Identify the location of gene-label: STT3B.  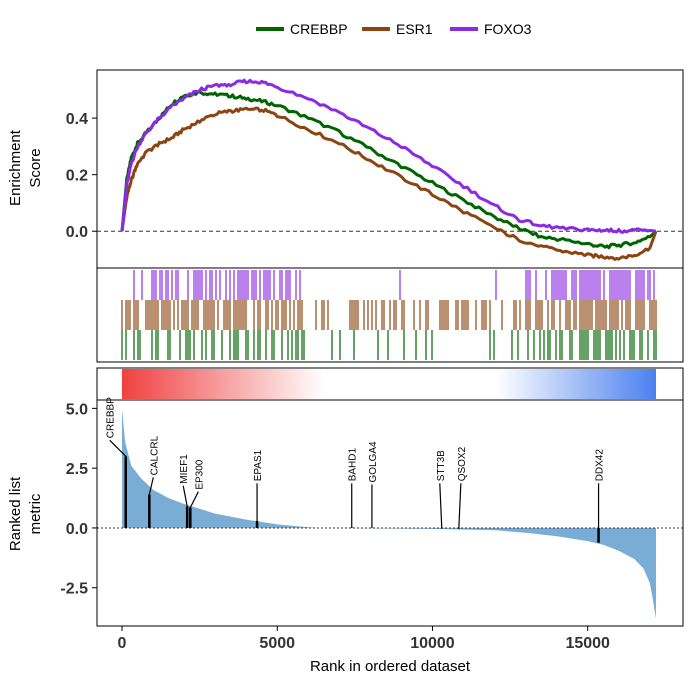
(441, 465).